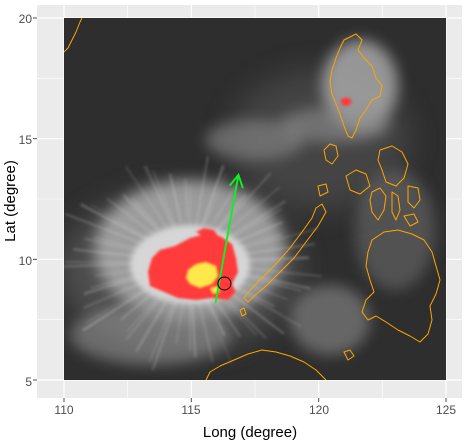 Image resolution: width=468 pixels, height=443 pixels. What do you see at coordinates (358, 182) in the screenshot?
I see `coastline-panay` at bounding box center [358, 182].